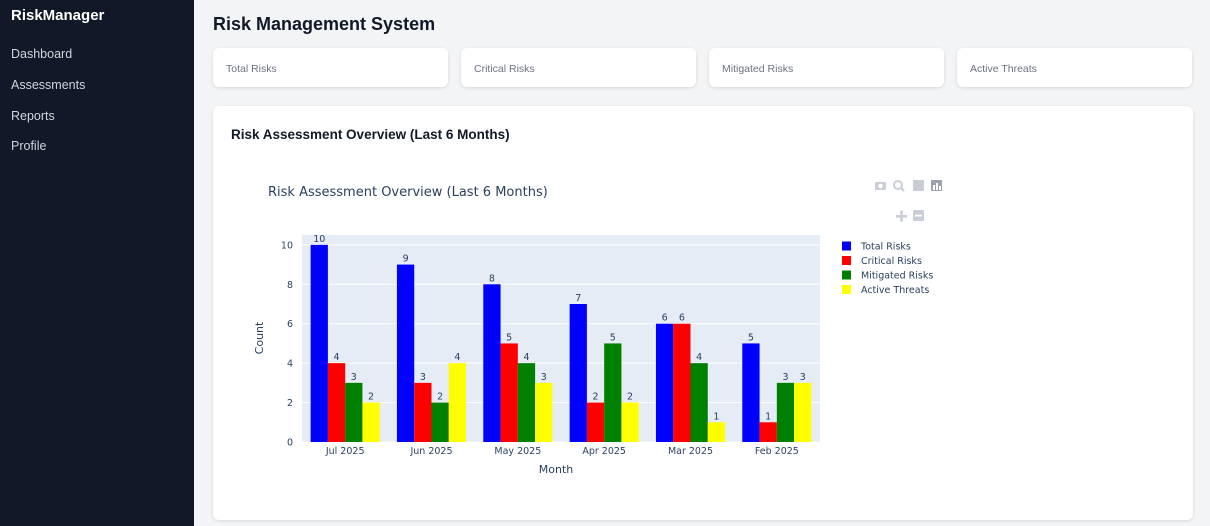  Describe the element at coordinates (918, 215) in the screenshot. I see `zoom-out-icon` at that location.